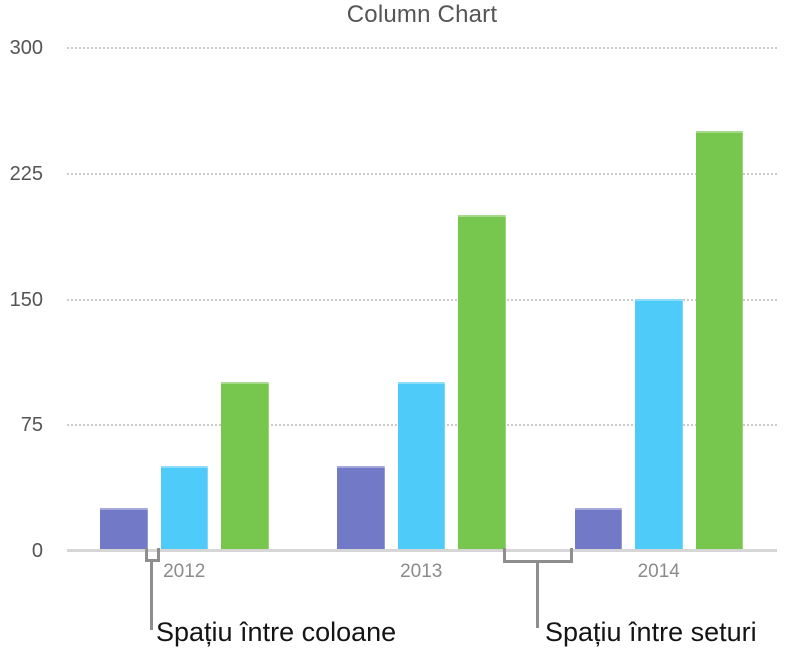 This screenshot has width=790, height=657. Describe the element at coordinates (184, 508) in the screenshot. I see `bar-2012-blue-series` at that location.